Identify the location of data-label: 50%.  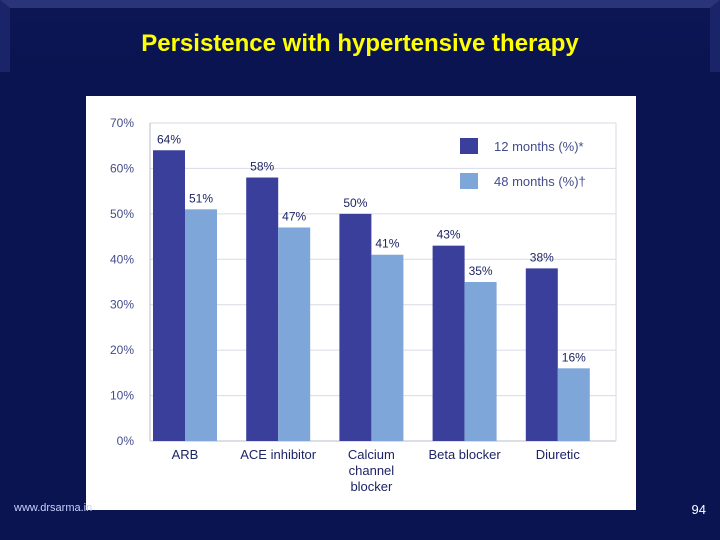
(355, 203).